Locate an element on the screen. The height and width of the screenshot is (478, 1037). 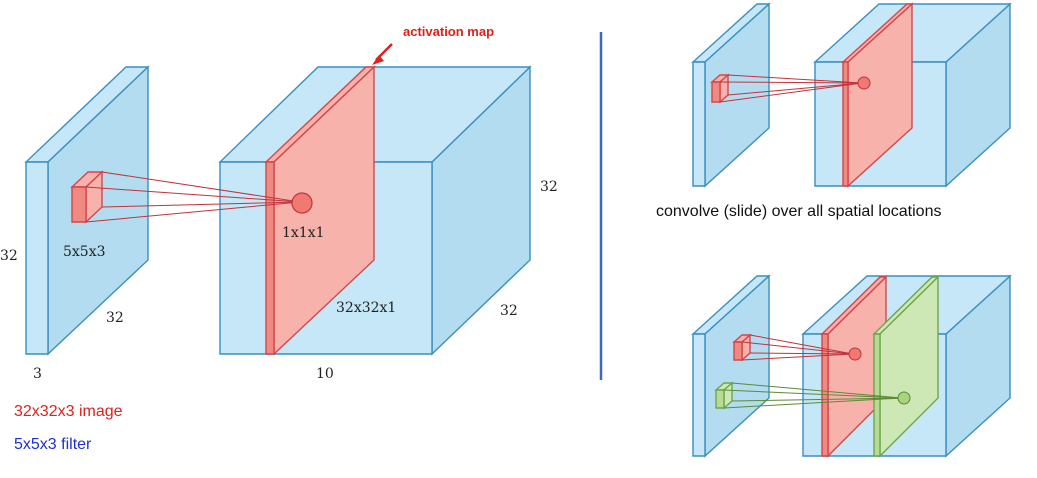
filter-size-label: 5x5x3 is located at coordinates (84, 252).